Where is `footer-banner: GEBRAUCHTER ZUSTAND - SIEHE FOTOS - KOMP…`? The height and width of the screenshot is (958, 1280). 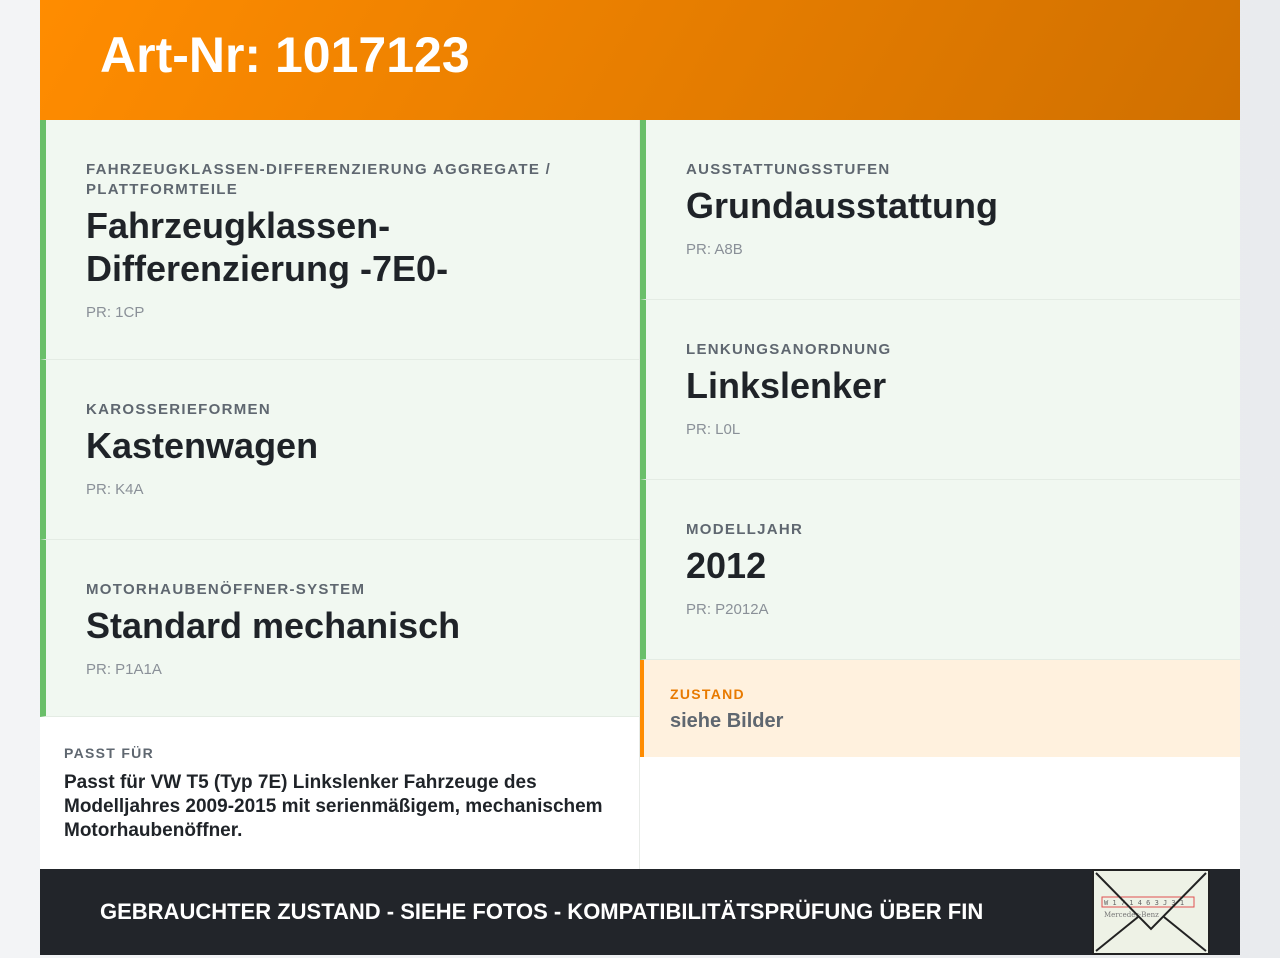 footer-banner: GEBRAUCHTER ZUSTAND - SIEHE FOTOS - KOMP… is located at coordinates (640, 912).